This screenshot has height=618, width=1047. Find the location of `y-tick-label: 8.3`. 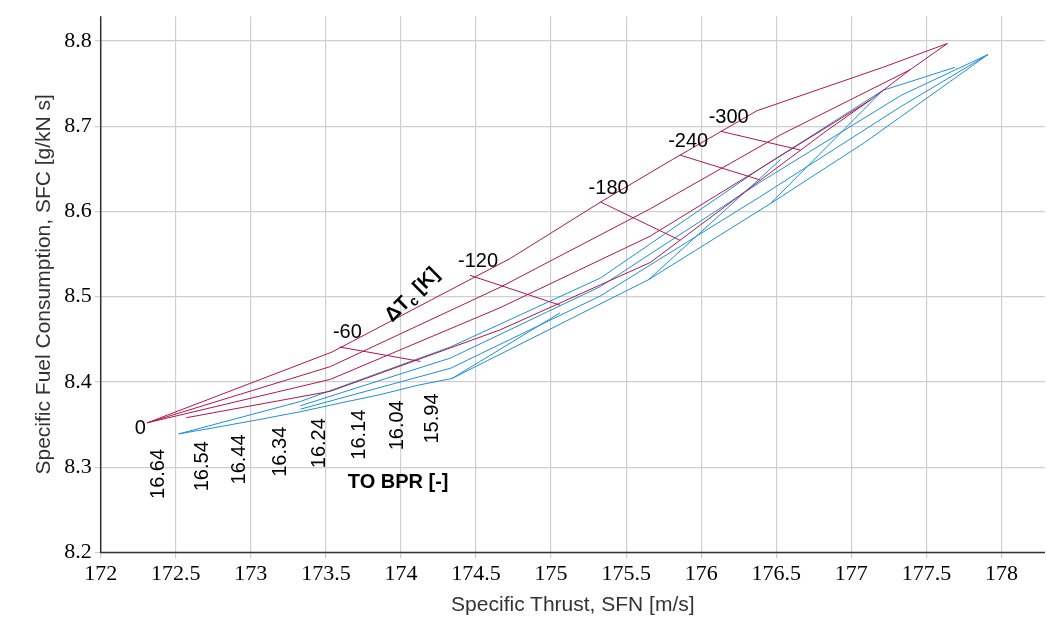

y-tick-label: 8.3 is located at coordinates (78, 465).